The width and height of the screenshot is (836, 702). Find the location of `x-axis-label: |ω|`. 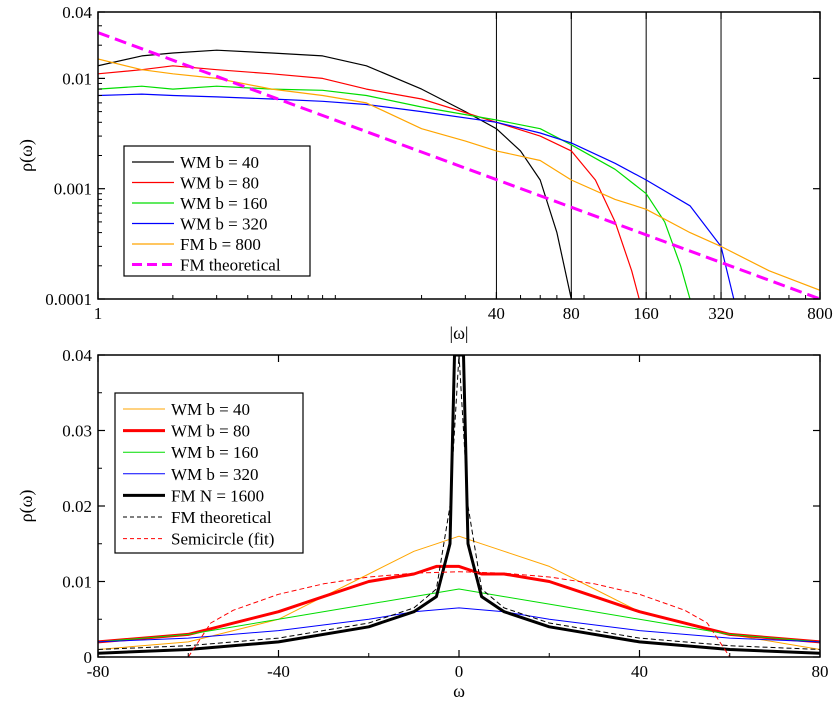

x-axis-label: |ω| is located at coordinates (458, 333).